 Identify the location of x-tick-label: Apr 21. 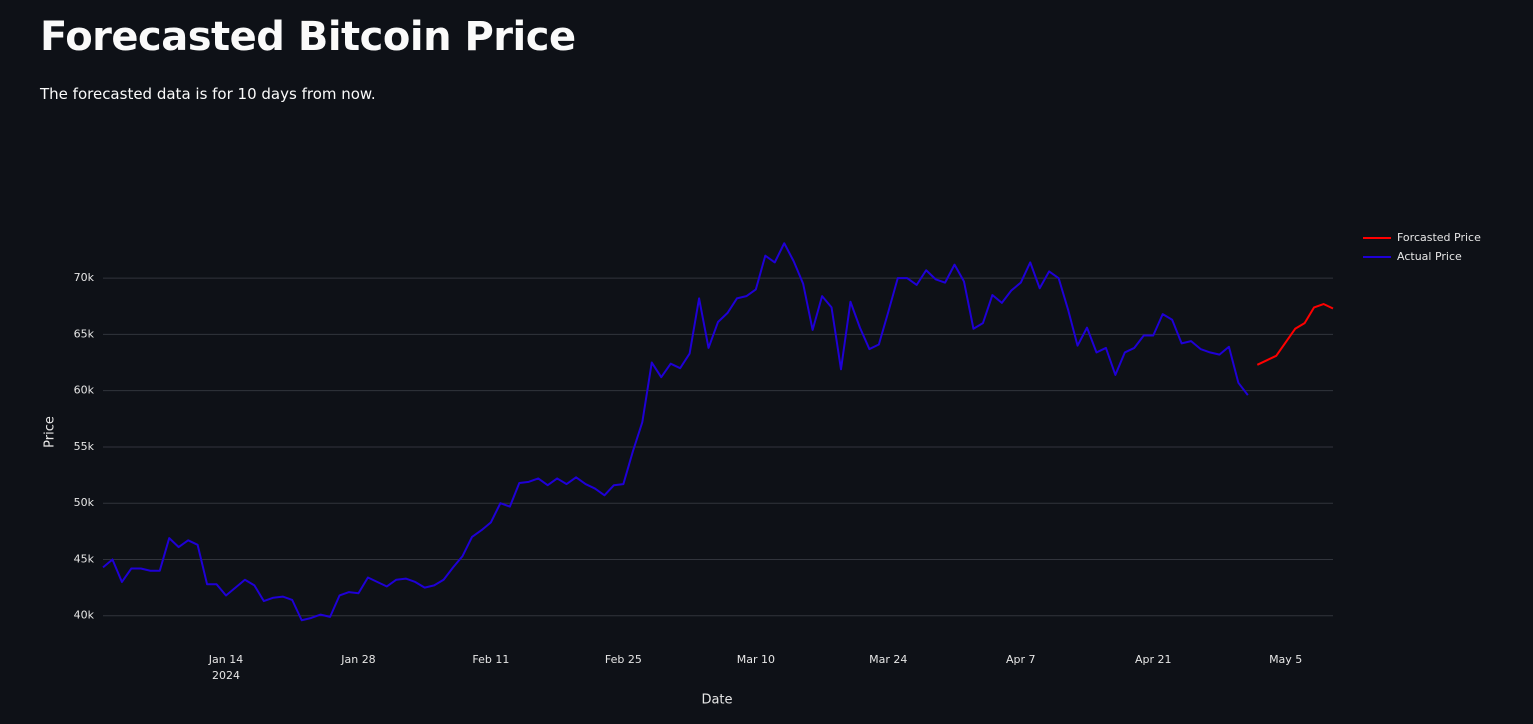
(1153, 659).